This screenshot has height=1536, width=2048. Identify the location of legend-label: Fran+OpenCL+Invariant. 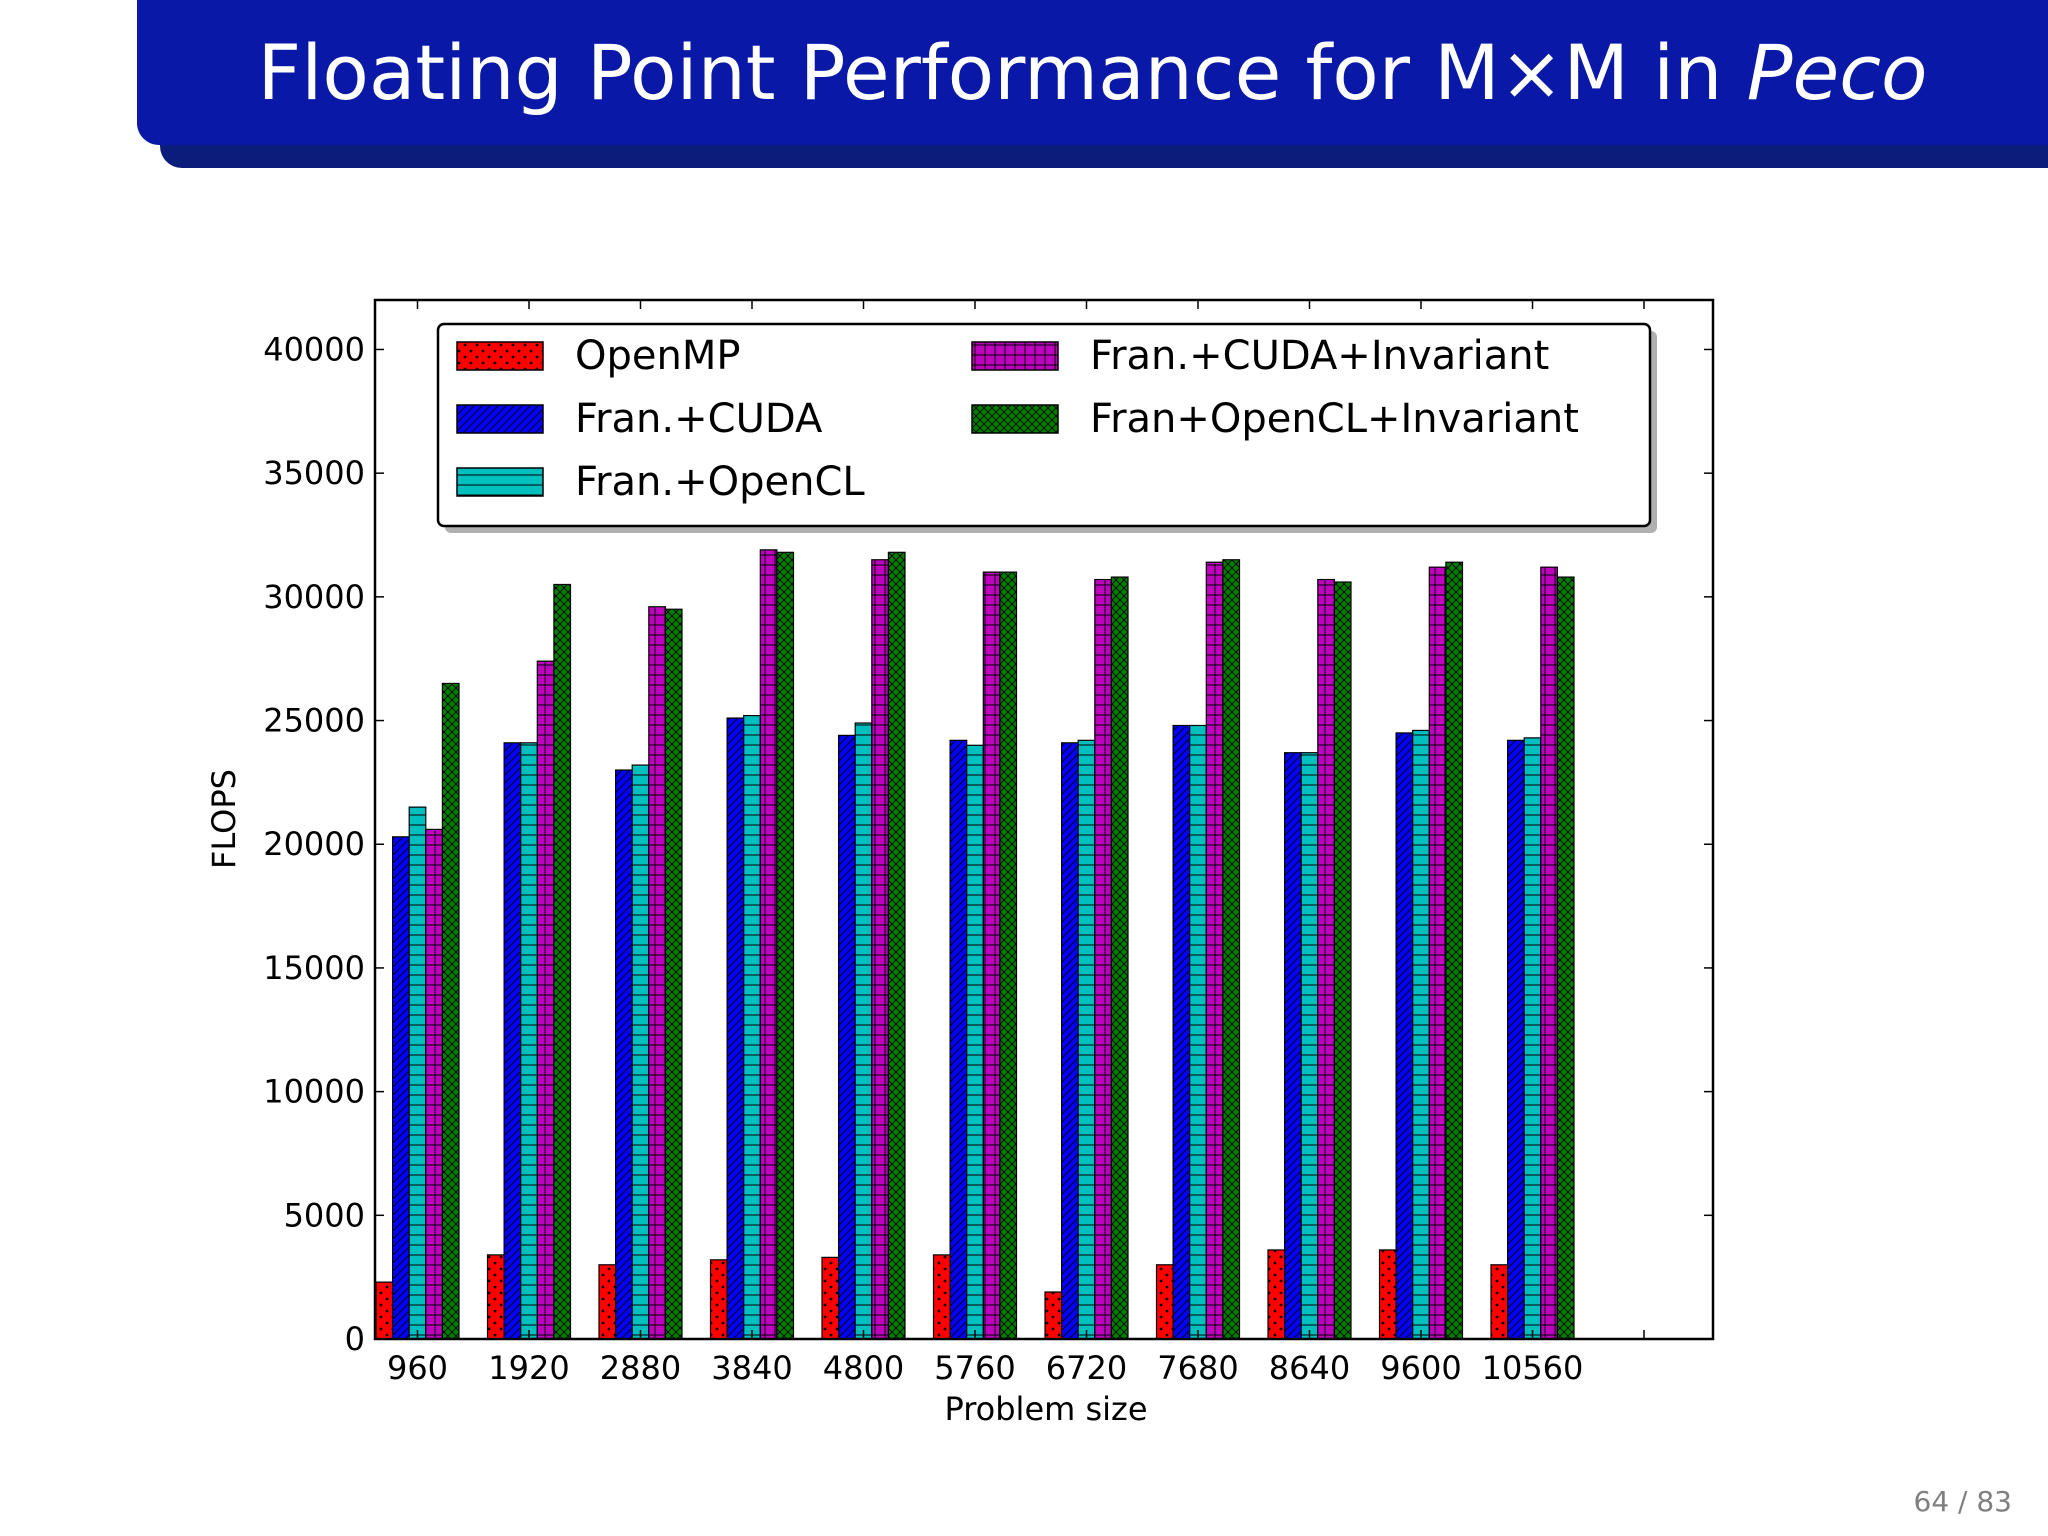
(1334, 419).